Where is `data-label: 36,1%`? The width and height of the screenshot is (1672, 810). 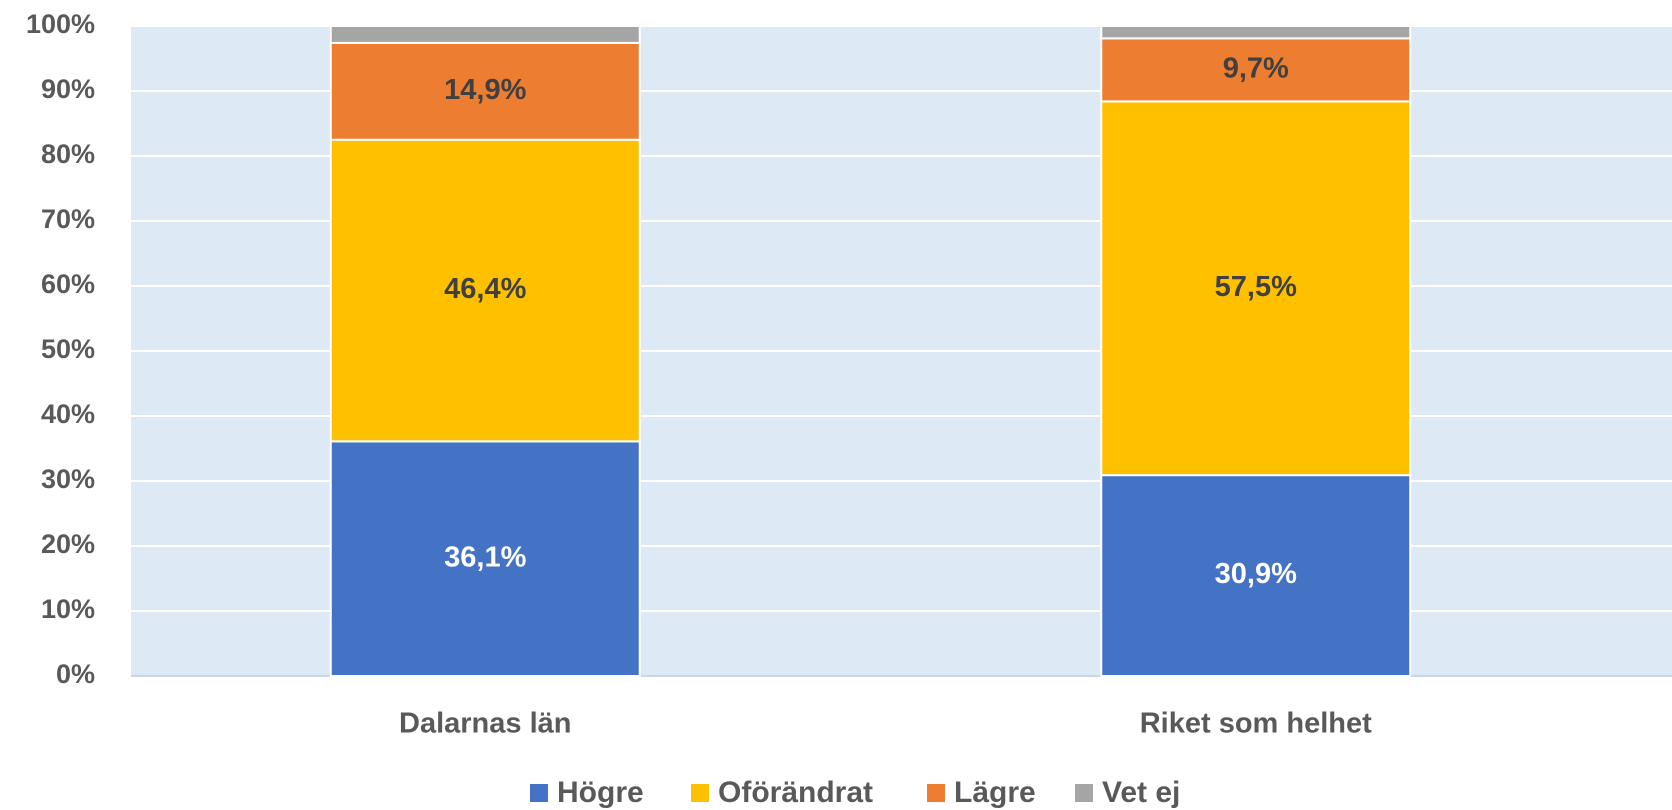
data-label: 36,1% is located at coordinates (485, 557).